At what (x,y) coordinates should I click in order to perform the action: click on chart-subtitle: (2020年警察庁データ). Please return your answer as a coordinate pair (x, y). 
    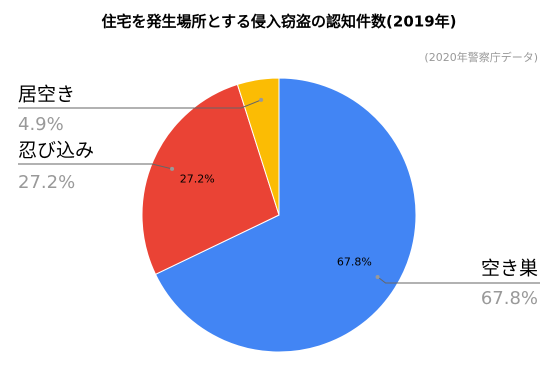
    Looking at the image, I should click on (481, 57).